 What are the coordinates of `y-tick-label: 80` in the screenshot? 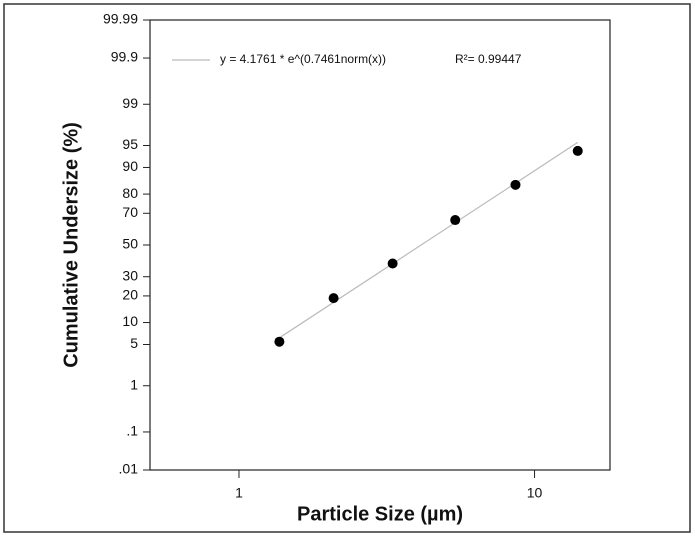 It's located at (130, 193).